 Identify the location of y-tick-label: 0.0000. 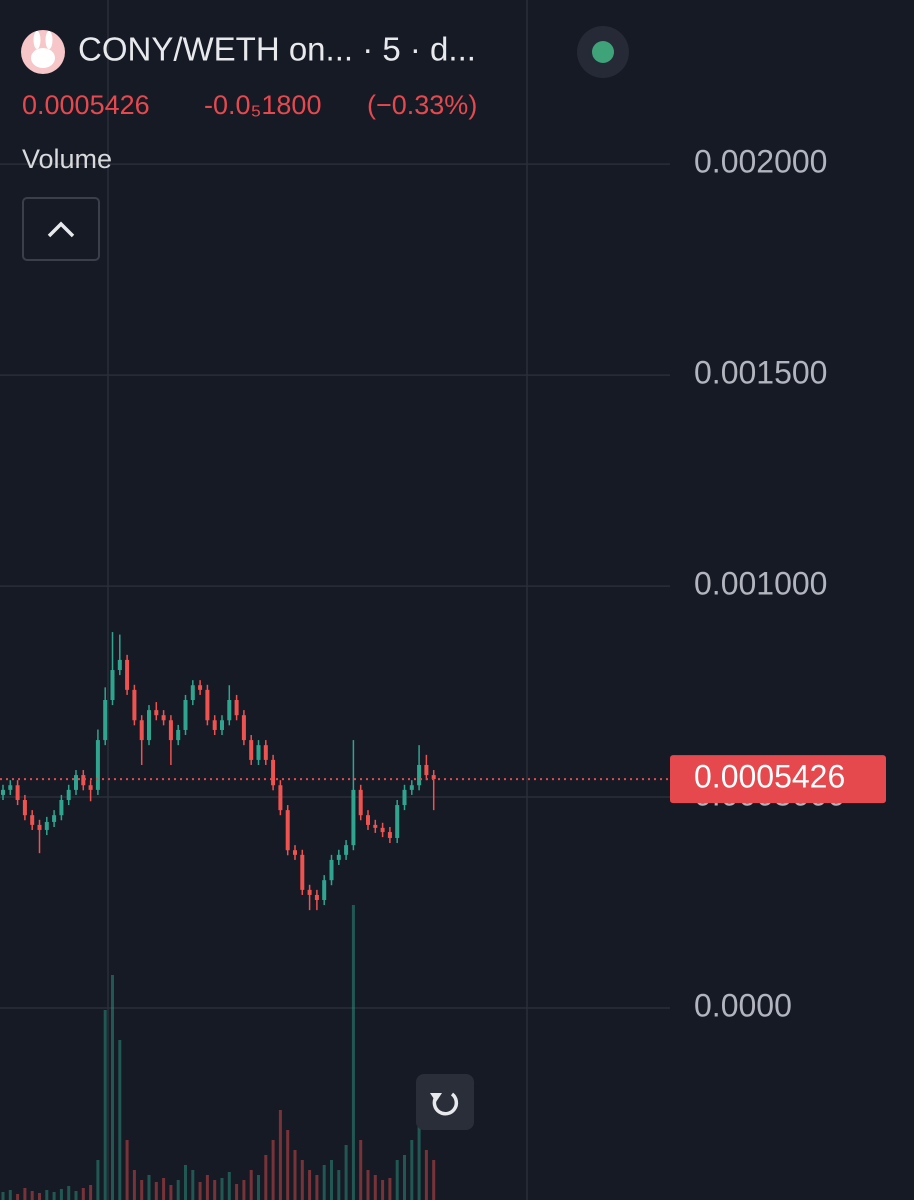
(743, 1005).